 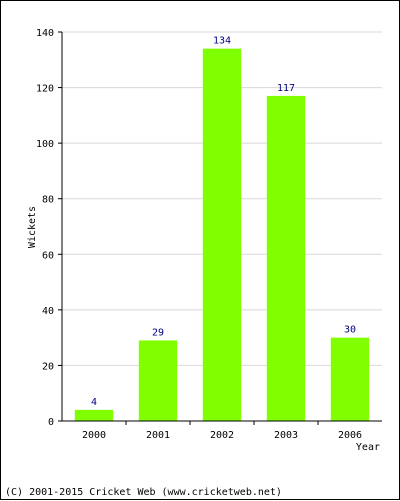 I want to click on data-label: 30, so click(x=350, y=330).